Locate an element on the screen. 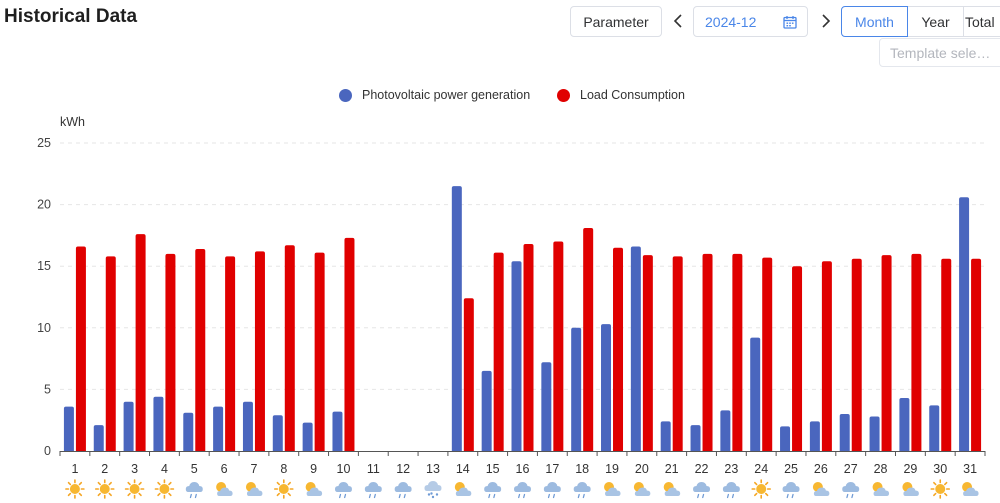  x-tick-label: 23 is located at coordinates (731, 469).